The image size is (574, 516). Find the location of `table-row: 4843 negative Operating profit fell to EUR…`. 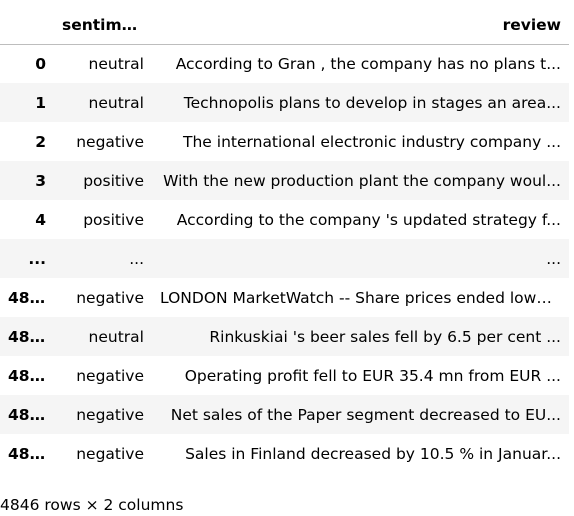

table-row: 4843 negative Operating profit fell to EUR… is located at coordinates (284, 375).